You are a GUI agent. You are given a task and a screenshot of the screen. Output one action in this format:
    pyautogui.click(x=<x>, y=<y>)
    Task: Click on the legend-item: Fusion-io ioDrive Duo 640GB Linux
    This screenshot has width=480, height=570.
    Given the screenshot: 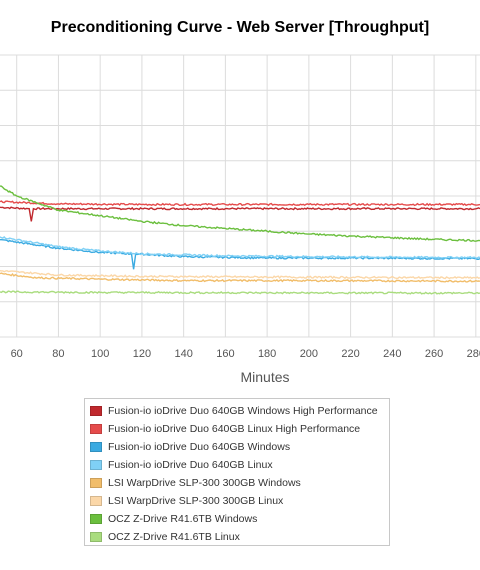 What is the action you would take?
    pyautogui.click(x=239, y=465)
    